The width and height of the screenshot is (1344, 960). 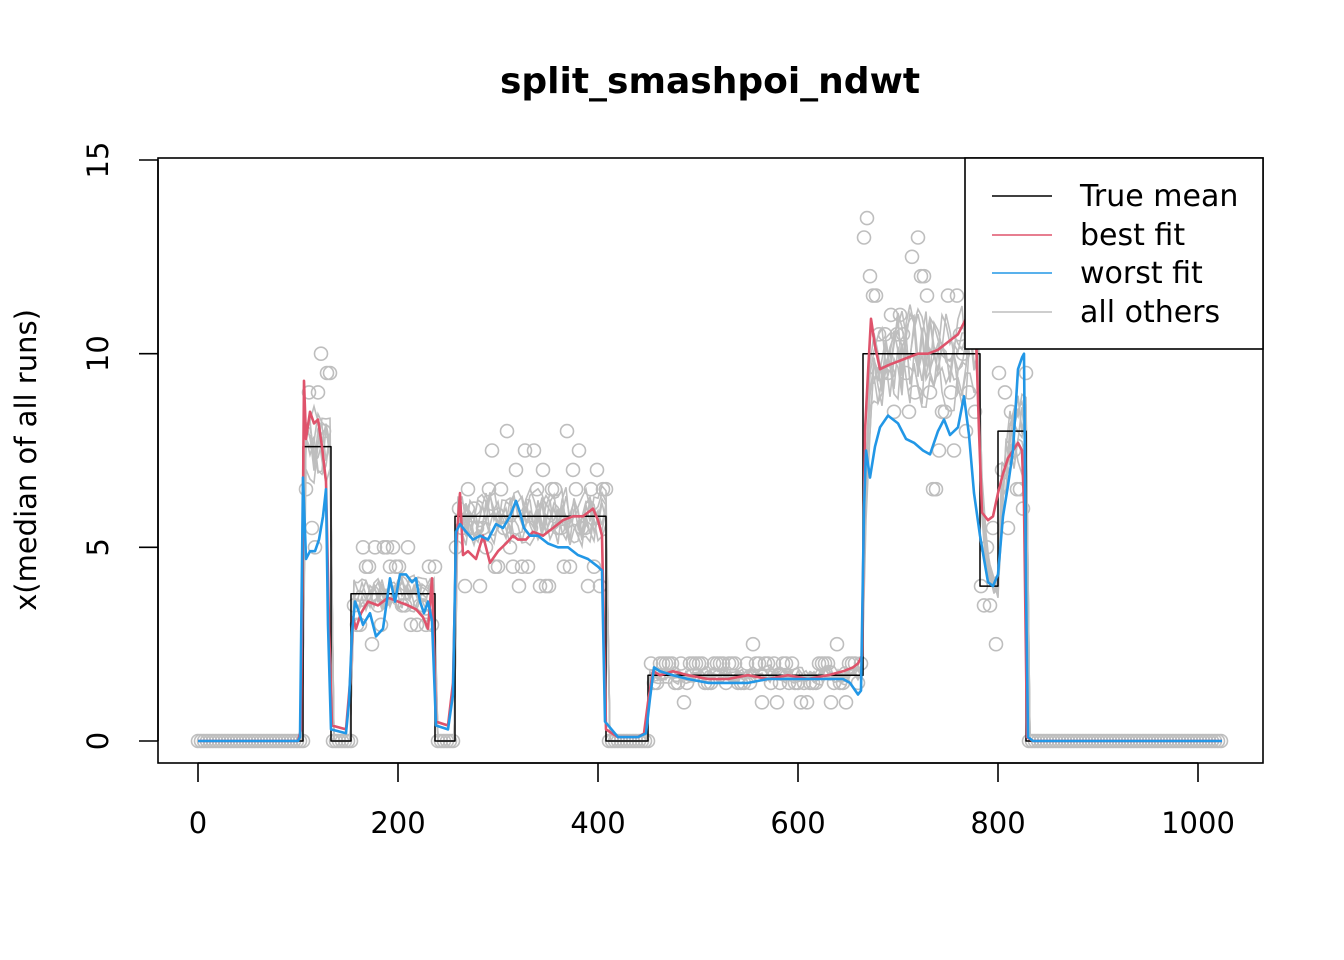 What do you see at coordinates (797, 823) in the screenshot?
I see `x-tick-label: 600` at bounding box center [797, 823].